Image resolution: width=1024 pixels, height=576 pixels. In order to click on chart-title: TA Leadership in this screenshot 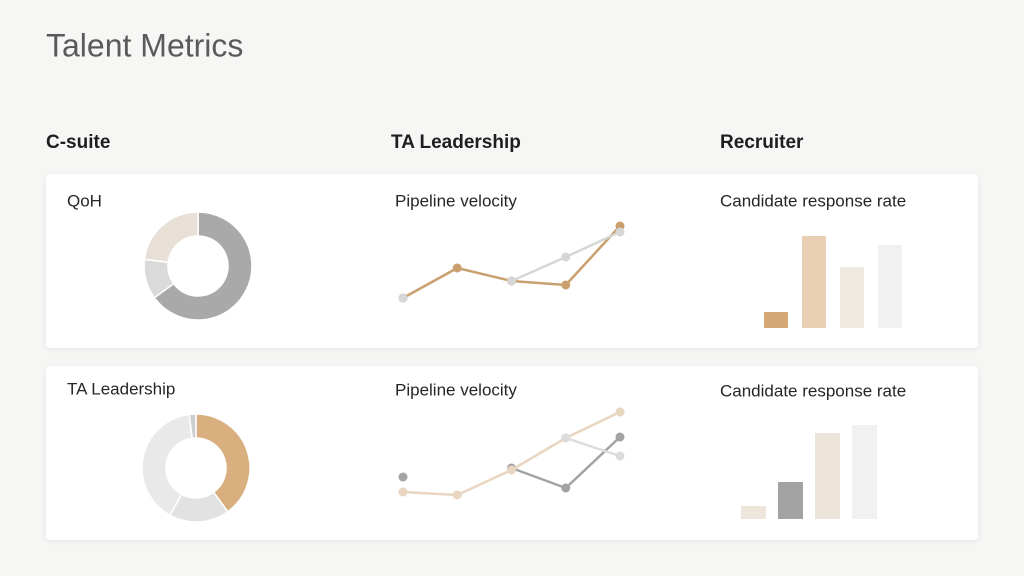, I will do `click(121, 388)`.